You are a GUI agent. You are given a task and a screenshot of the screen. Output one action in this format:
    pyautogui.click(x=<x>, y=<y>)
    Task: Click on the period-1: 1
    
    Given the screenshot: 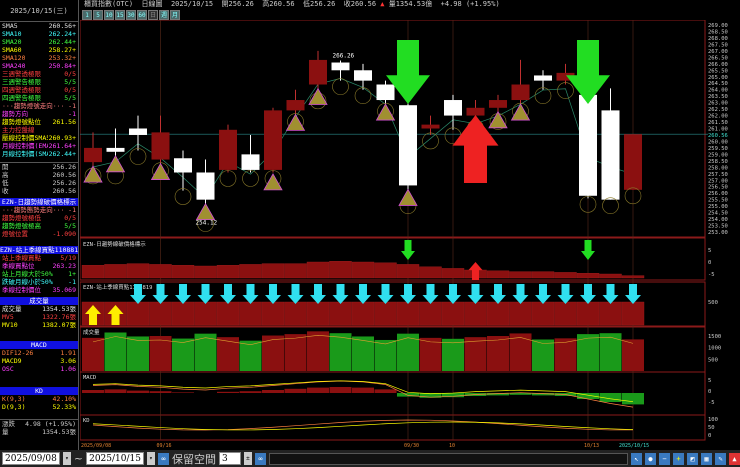 What is the action you would take?
    pyautogui.click(x=87, y=15)
    